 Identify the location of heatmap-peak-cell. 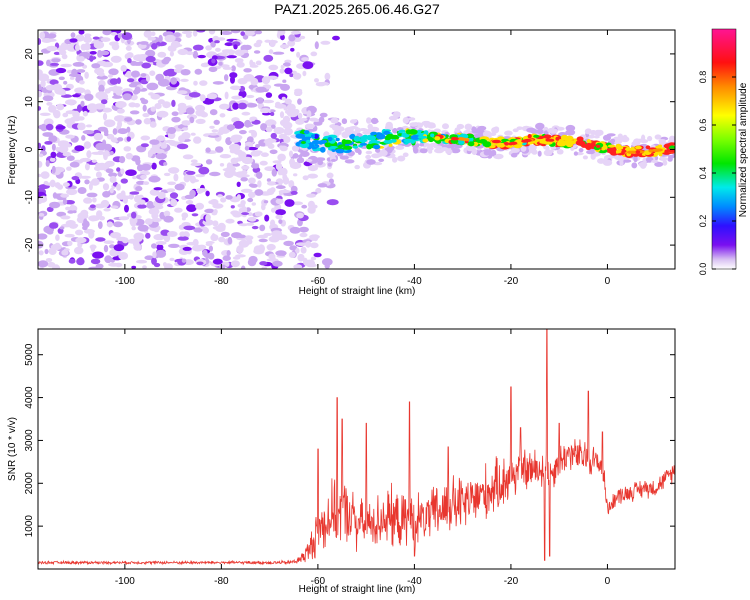
(527, 140).